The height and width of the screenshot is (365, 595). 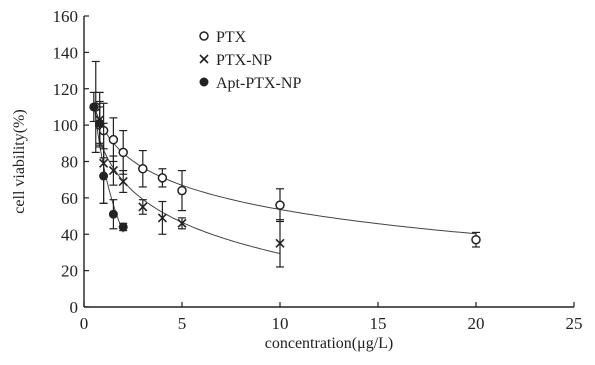 I want to click on legend-label: PTX-NP, so click(x=244, y=60).